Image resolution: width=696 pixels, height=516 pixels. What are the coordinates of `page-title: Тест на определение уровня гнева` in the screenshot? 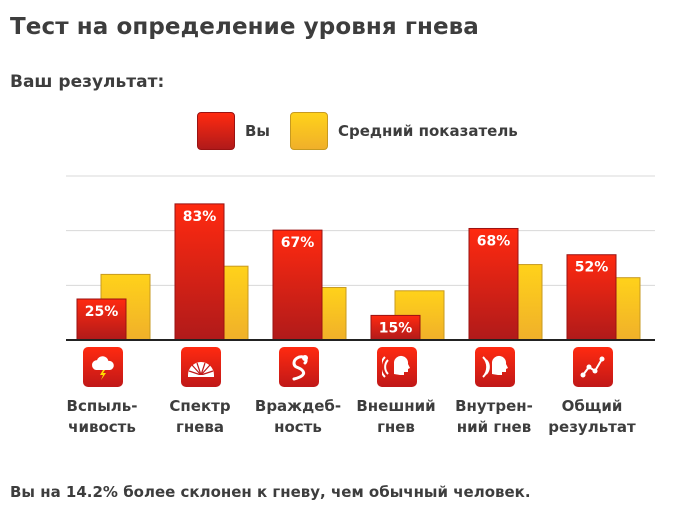 It's located at (244, 27).